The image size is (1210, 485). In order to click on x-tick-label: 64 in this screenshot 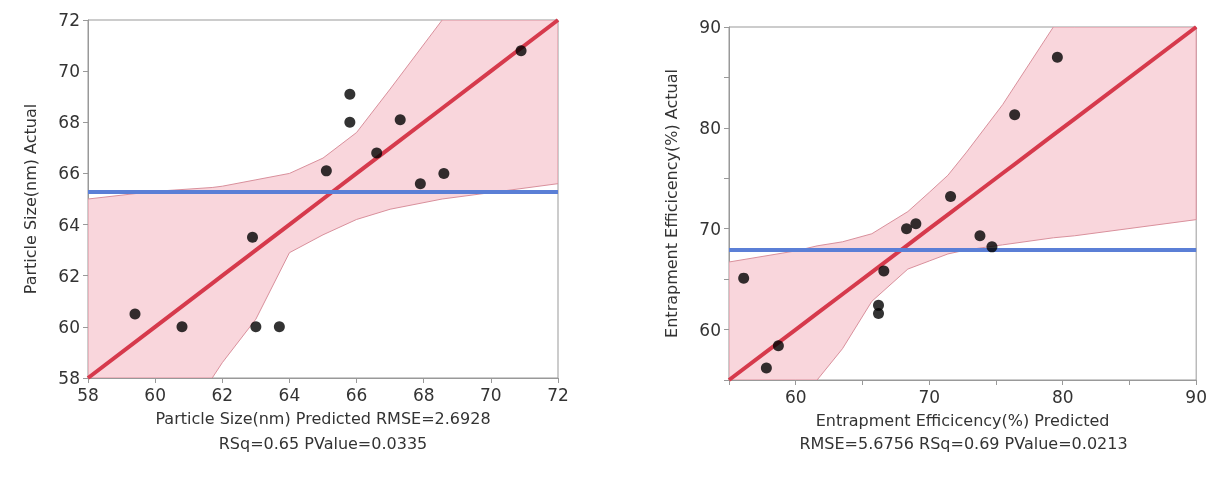, I will do `click(289, 394)`.